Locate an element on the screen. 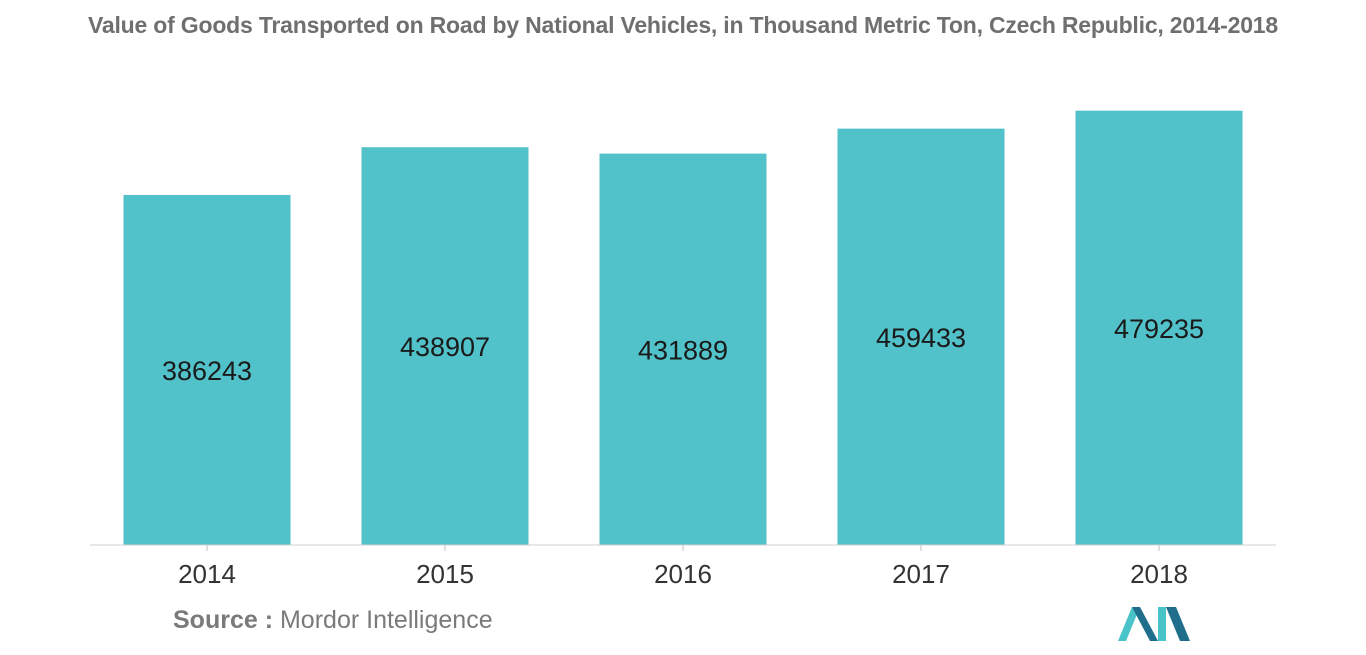  bar-2016 is located at coordinates (683, 349).